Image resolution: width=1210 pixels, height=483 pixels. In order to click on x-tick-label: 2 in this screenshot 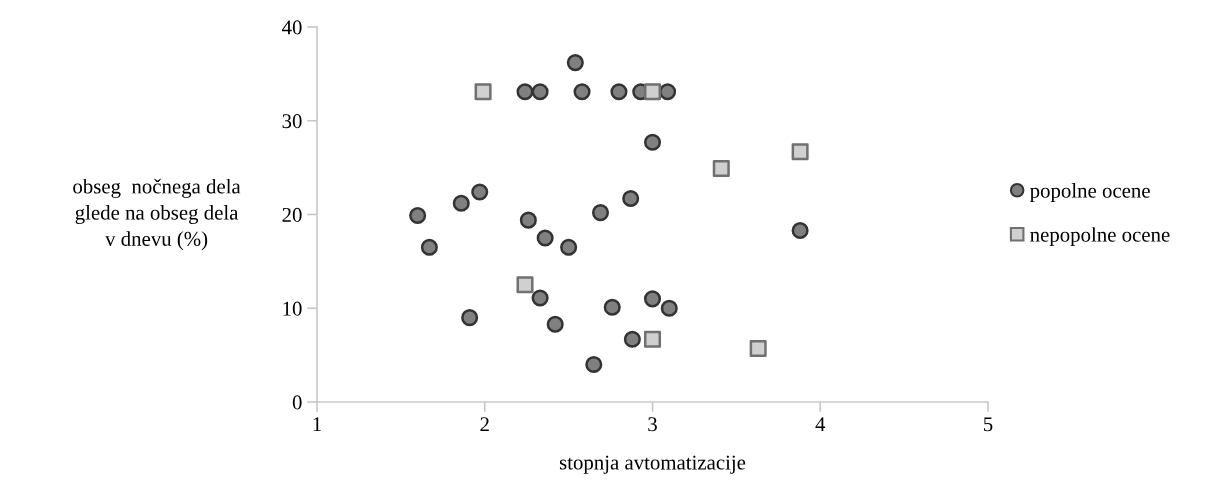, I will do `click(484, 424)`.